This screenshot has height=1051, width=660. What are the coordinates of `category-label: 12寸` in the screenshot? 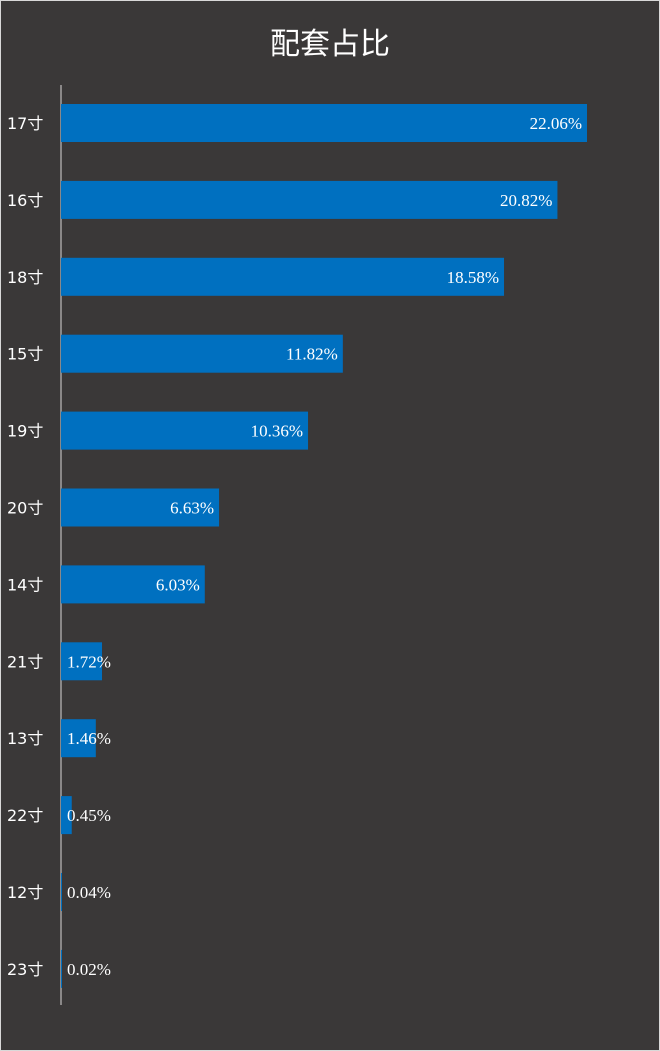 It's located at (25, 892).